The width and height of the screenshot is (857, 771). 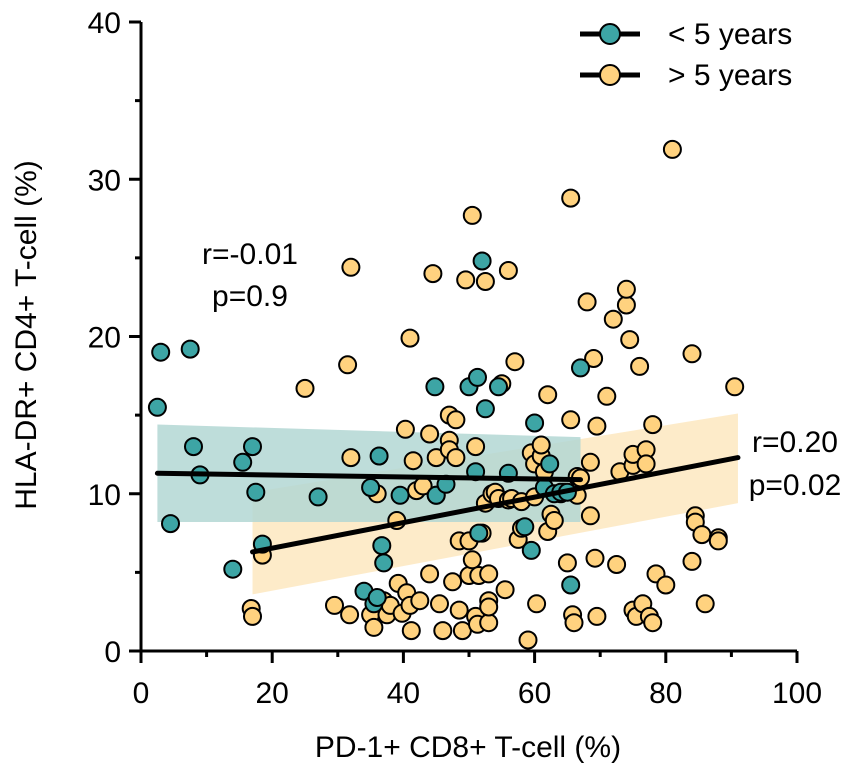 What do you see at coordinates (730, 75) in the screenshot?
I see `legend-label-over5: > 5 years` at bounding box center [730, 75].